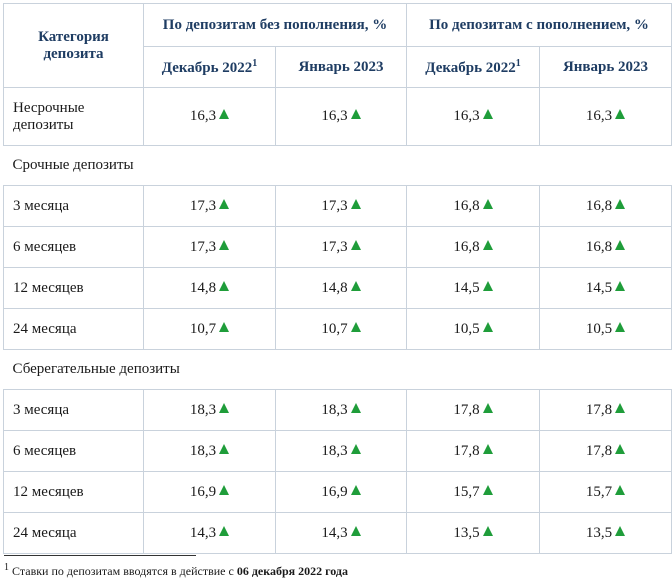  Describe the element at coordinates (337, 410) in the screenshot. I see `table-row: 3 месяца 18,3 18,3 17,8 17,8` at that location.